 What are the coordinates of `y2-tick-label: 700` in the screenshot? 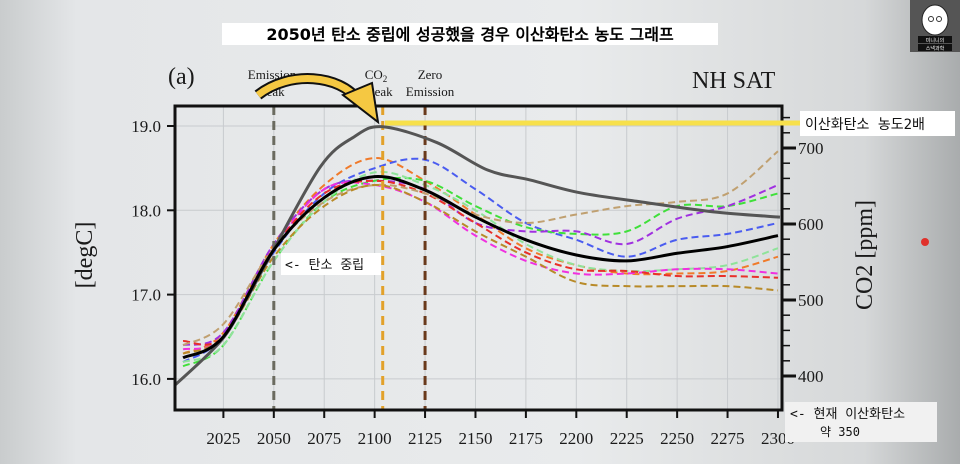 It's located at (811, 148).